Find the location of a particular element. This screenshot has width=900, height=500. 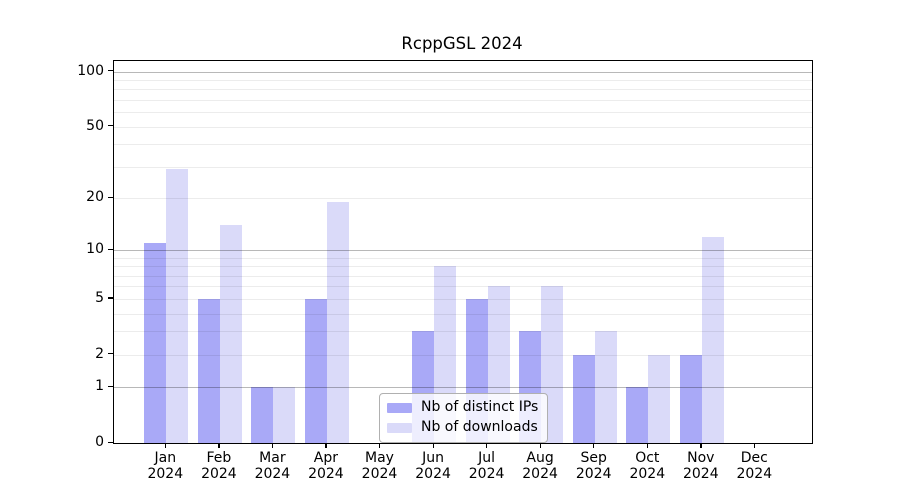

x-tick-feb is located at coordinates (219, 445).